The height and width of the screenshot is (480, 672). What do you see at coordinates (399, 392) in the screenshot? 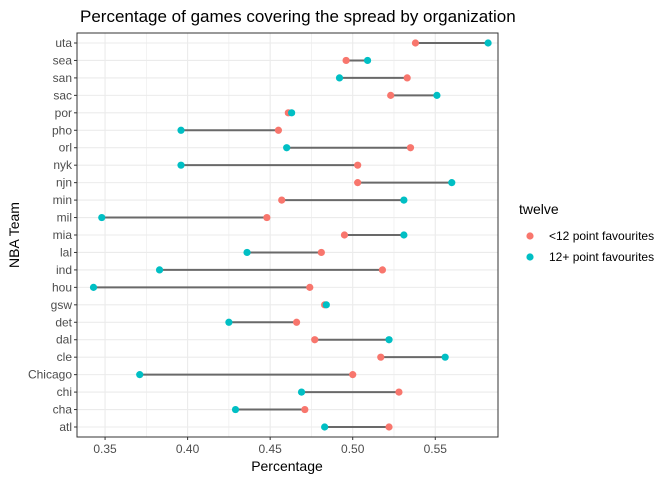
I see `point-under12-chi` at bounding box center [399, 392].